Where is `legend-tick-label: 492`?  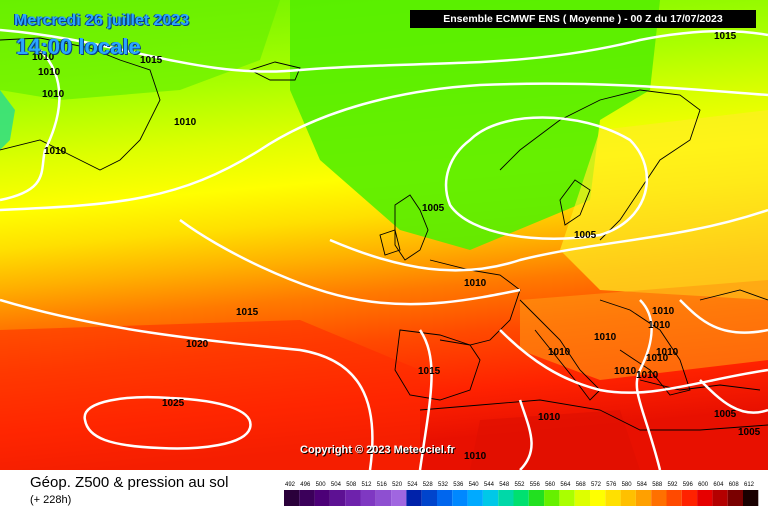
legend-tick-label: 492 is located at coordinates (290, 485).